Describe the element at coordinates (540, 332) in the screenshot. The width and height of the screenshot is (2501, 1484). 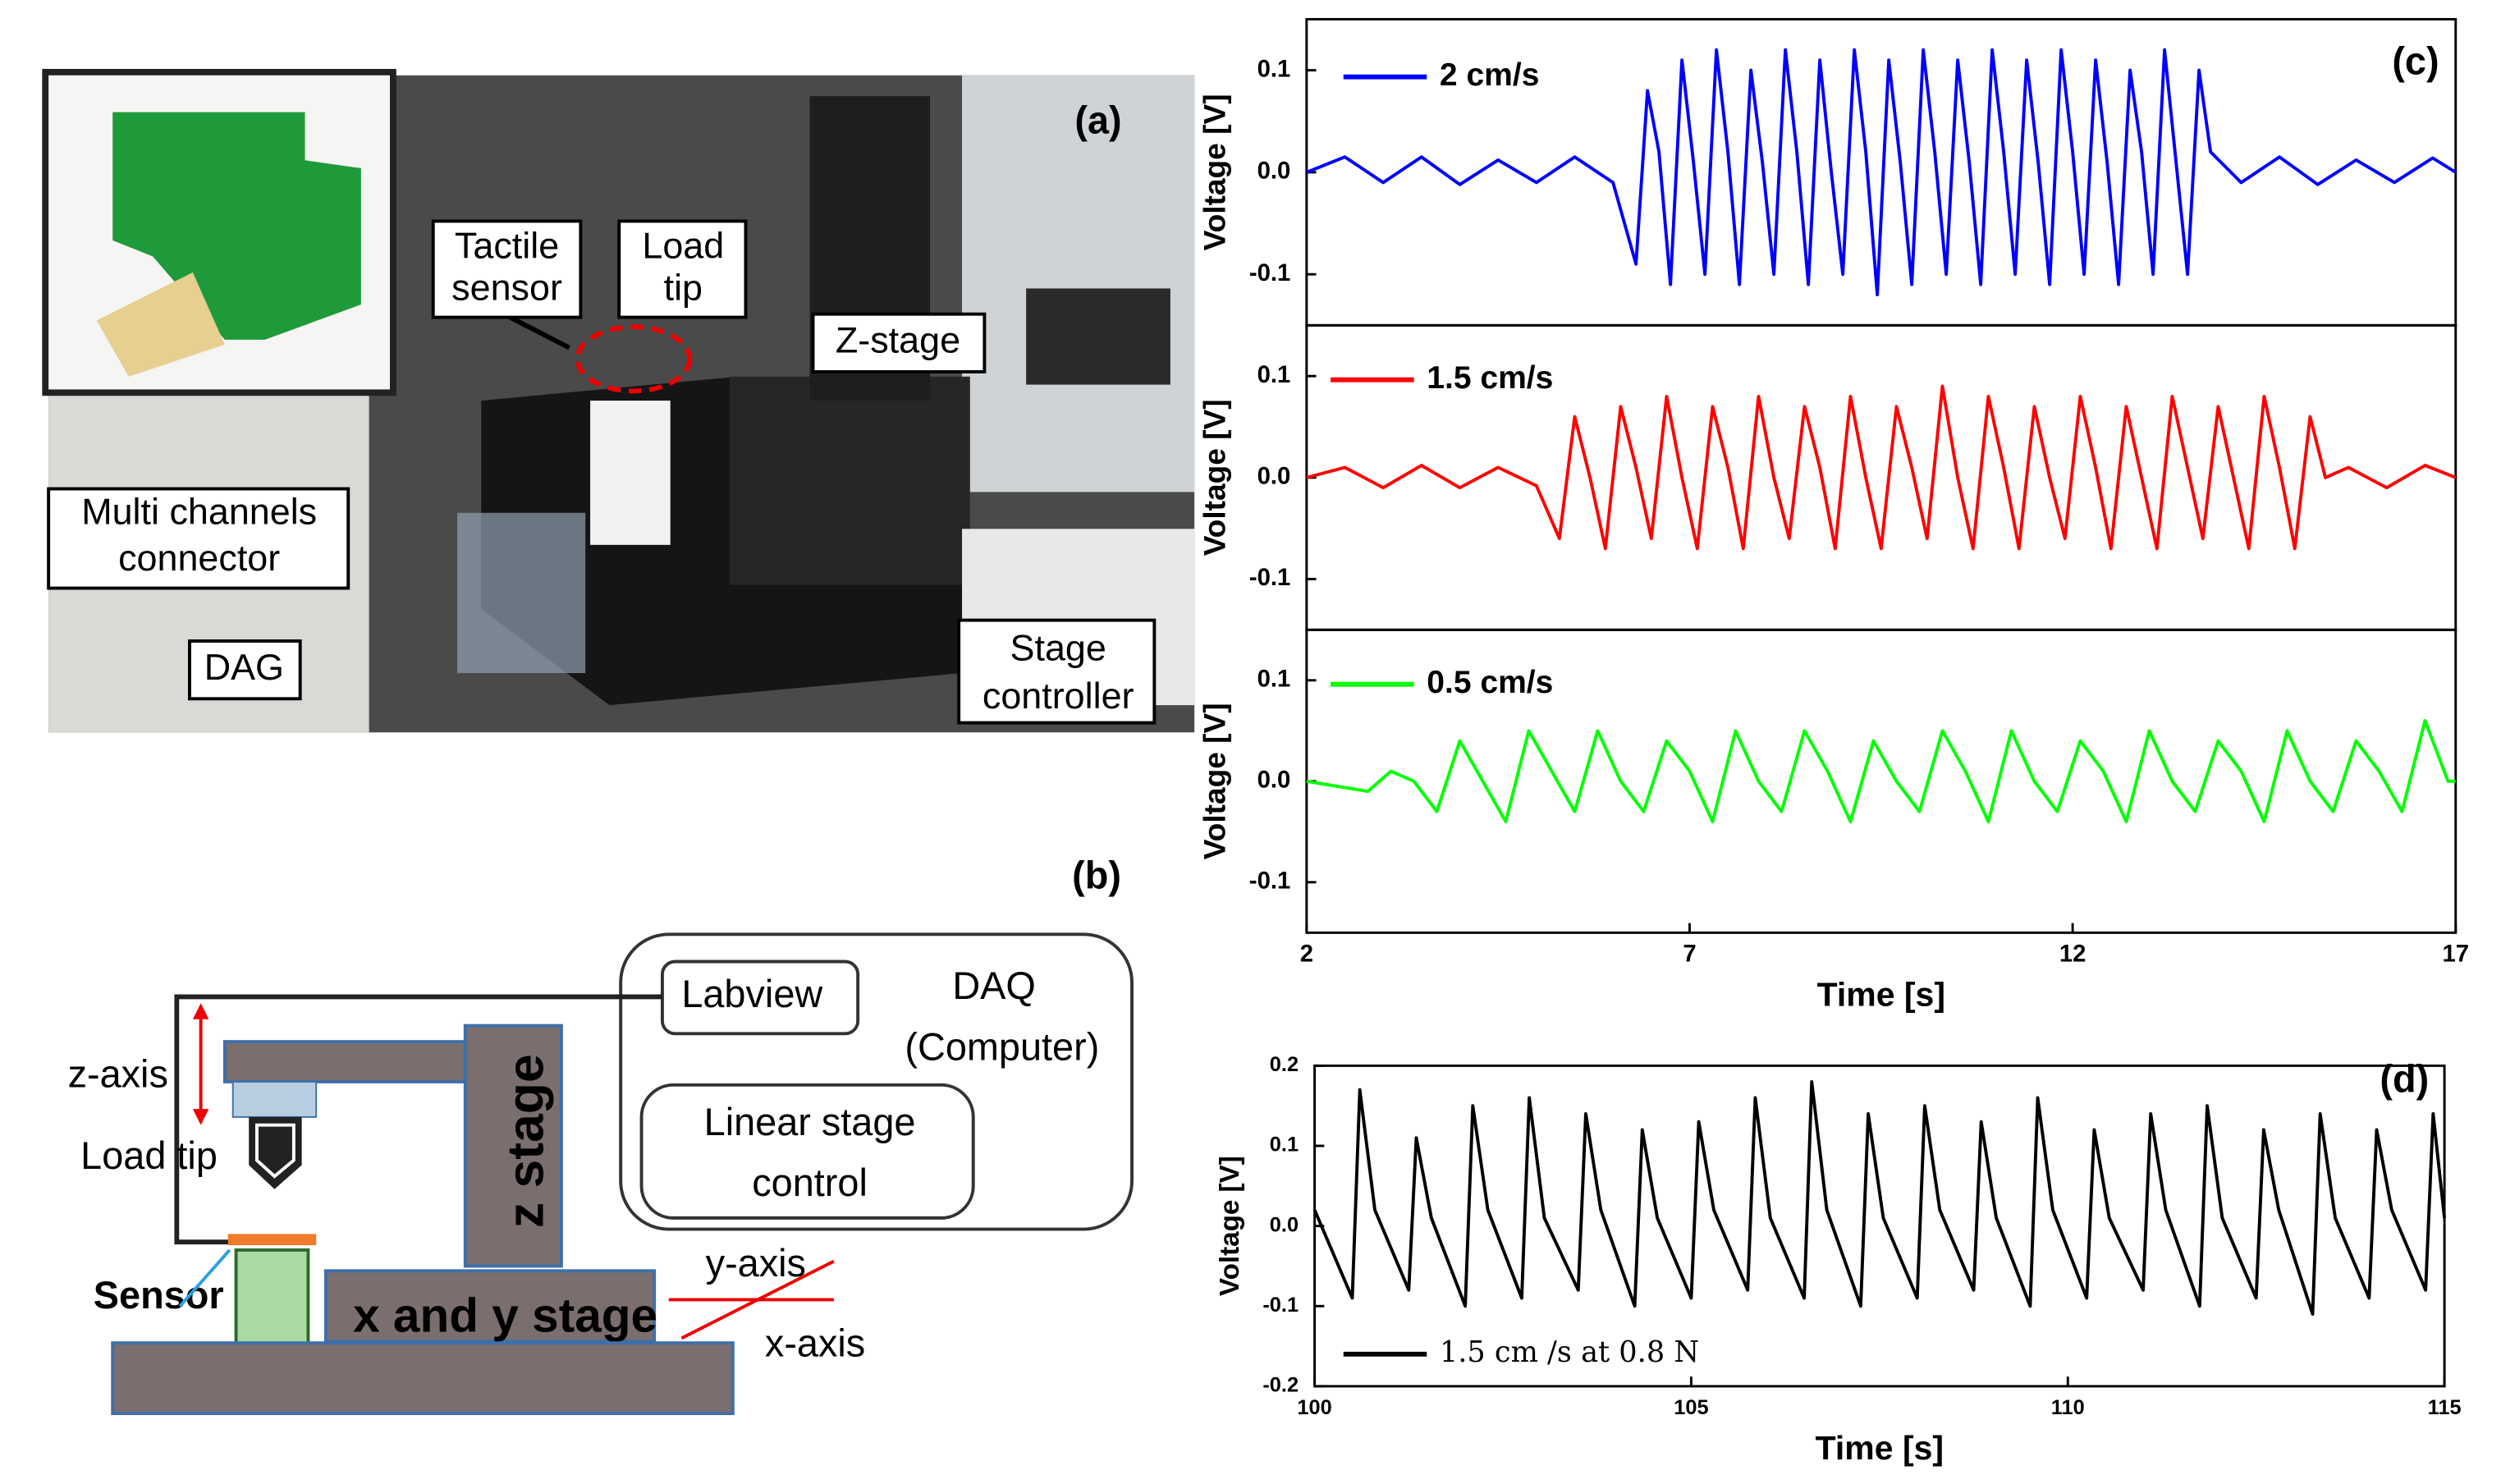
I see `arrow` at that location.